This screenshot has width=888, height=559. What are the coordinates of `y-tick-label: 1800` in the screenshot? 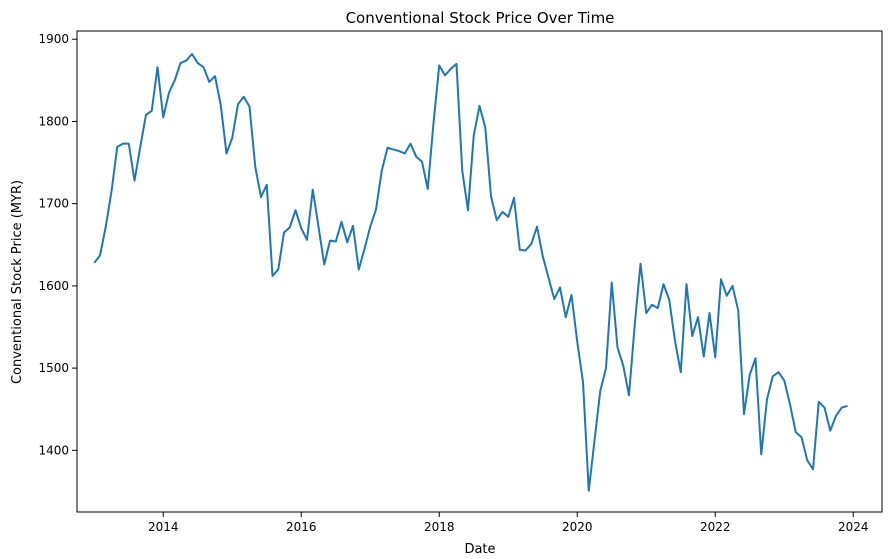 It's located at (53, 121).